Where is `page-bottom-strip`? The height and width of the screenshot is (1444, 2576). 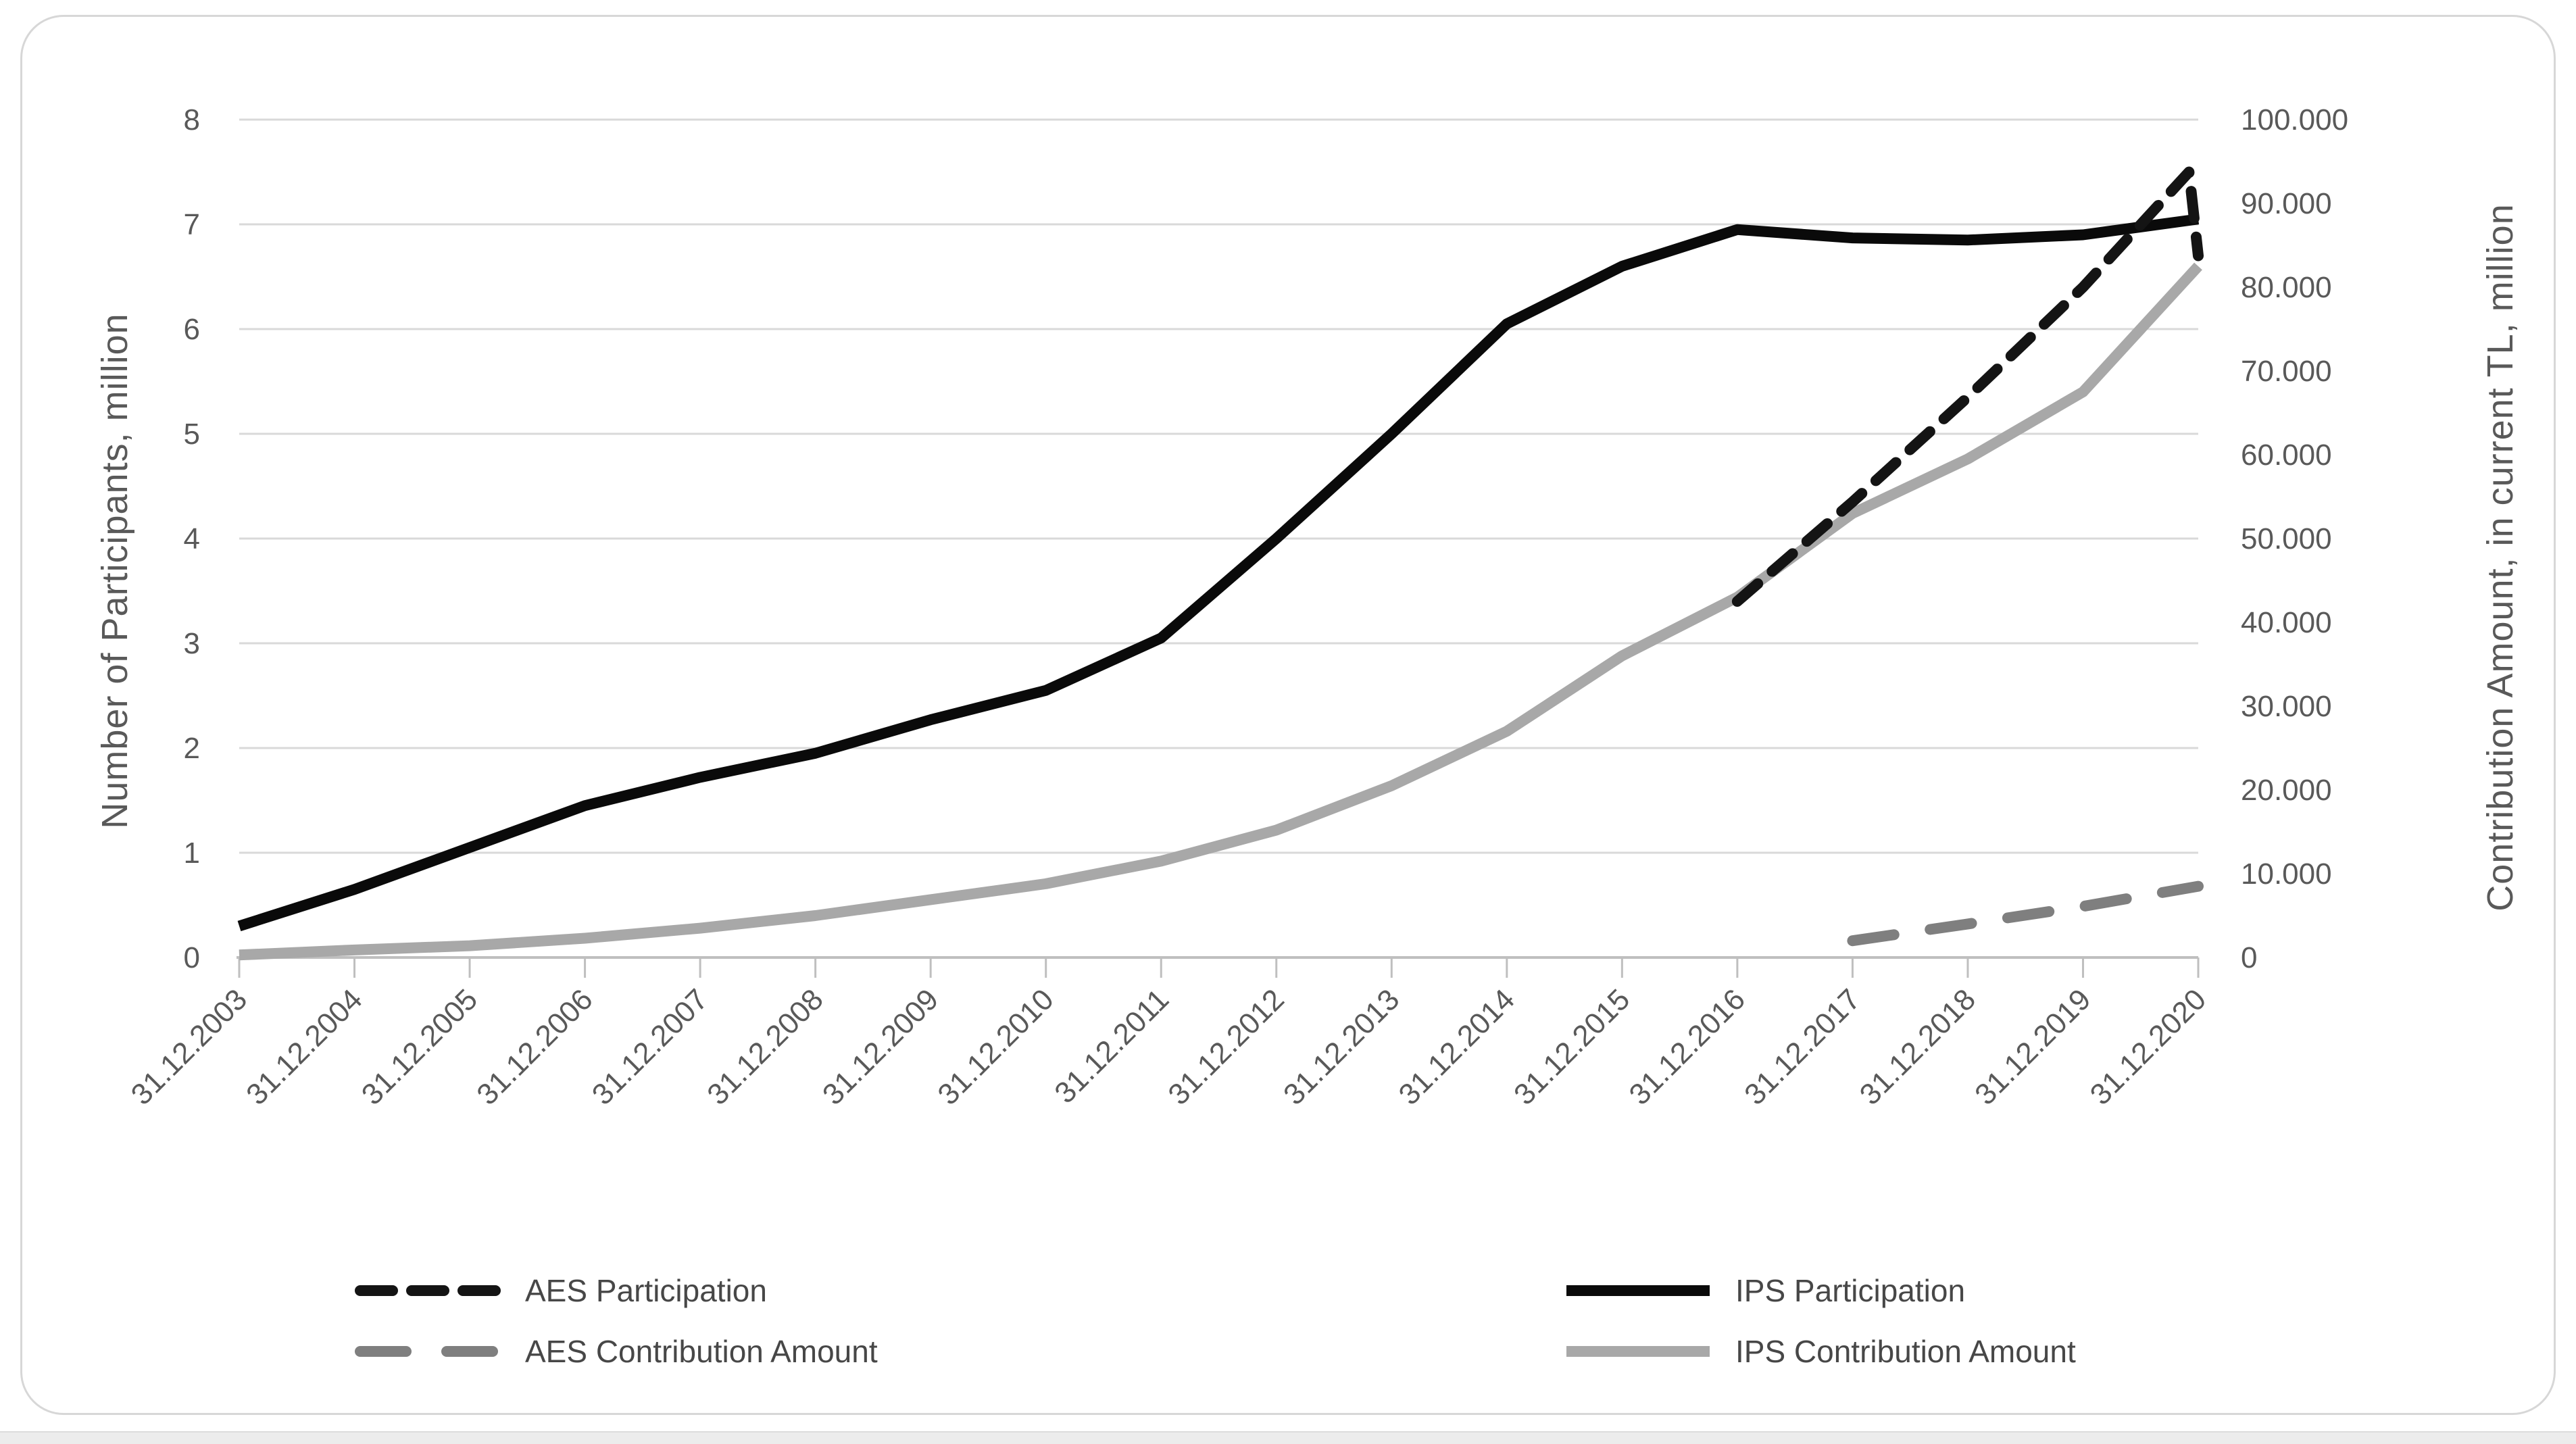
page-bottom-strip is located at coordinates (1288, 1437).